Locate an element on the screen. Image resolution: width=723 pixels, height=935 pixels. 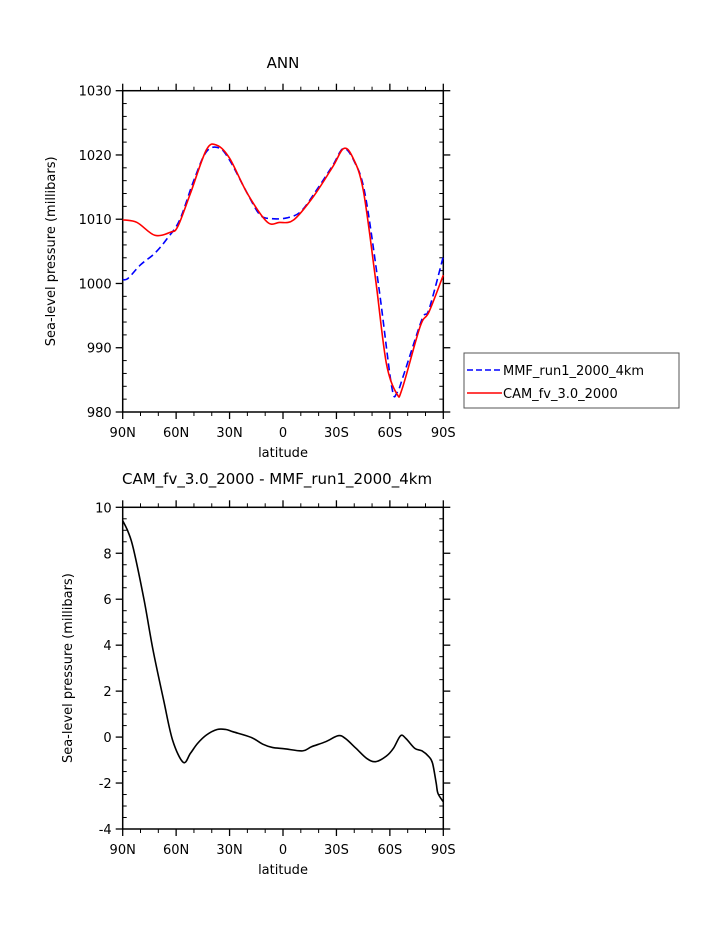
y-tick-label: -4 is located at coordinates (105, 830).